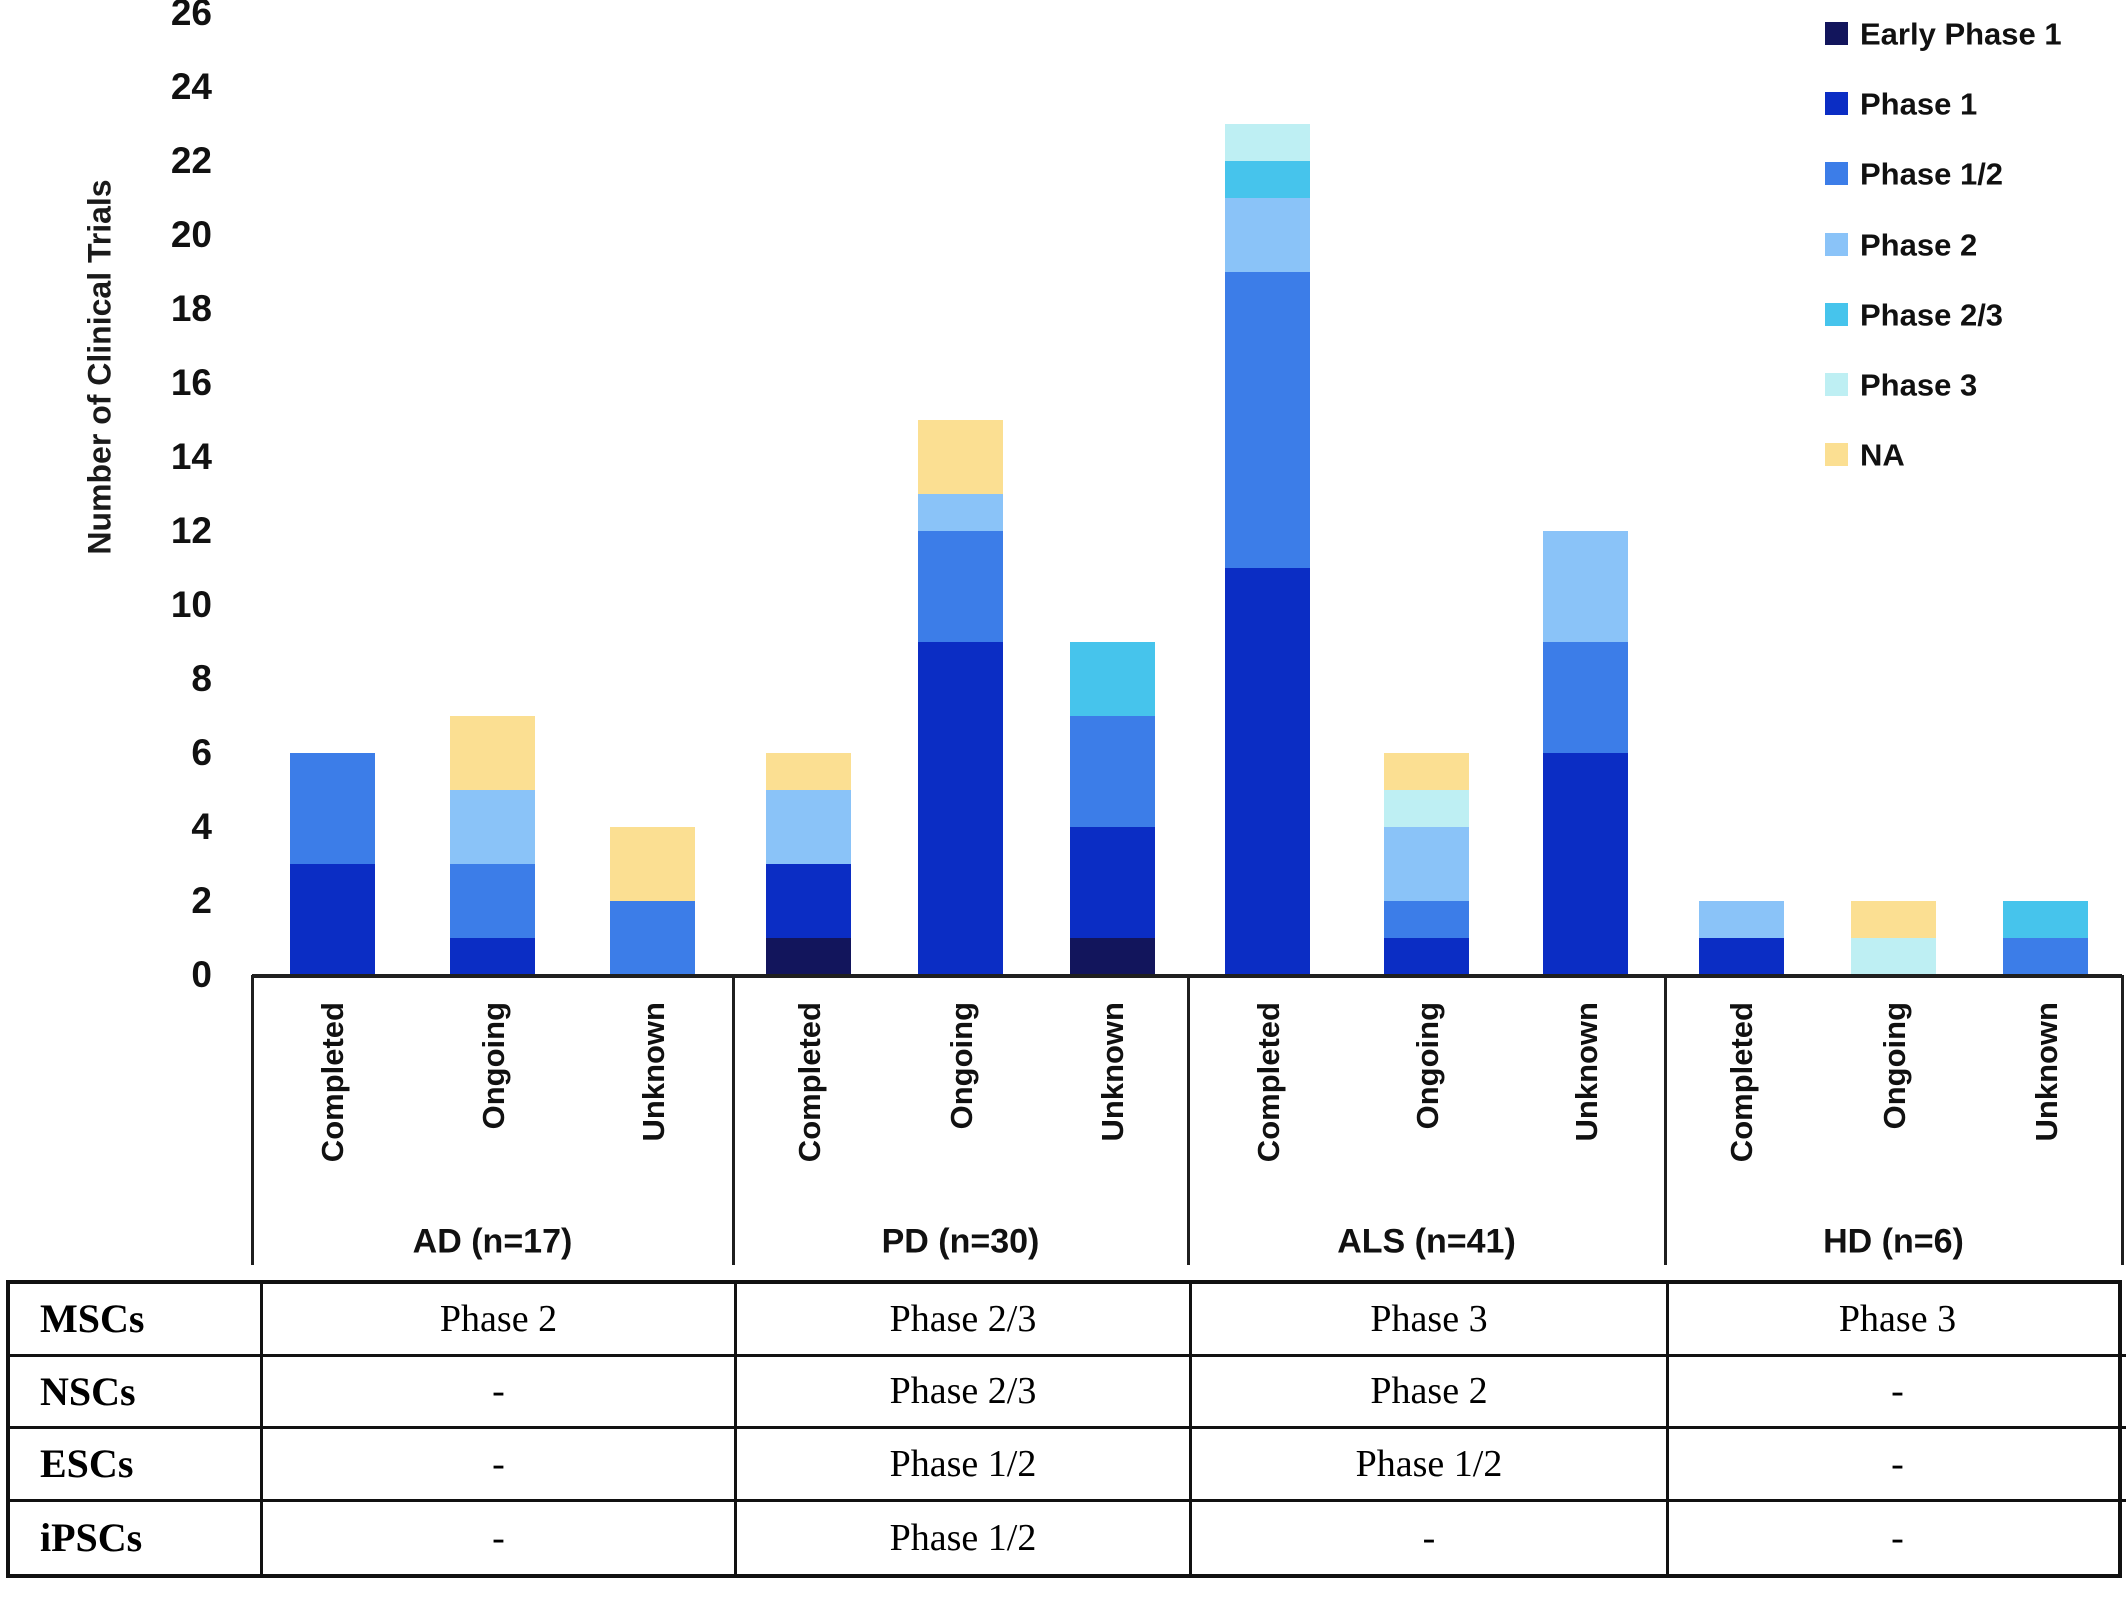 This screenshot has height=1598, width=2128. What do you see at coordinates (960, 1241) in the screenshot?
I see `x-axis-group-label: PD (n=30)` at bounding box center [960, 1241].